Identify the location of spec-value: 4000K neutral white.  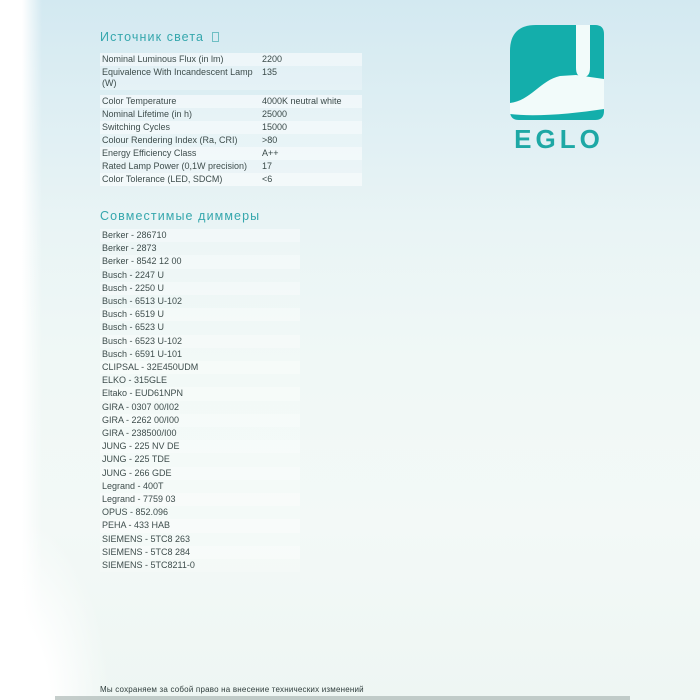
(302, 101).